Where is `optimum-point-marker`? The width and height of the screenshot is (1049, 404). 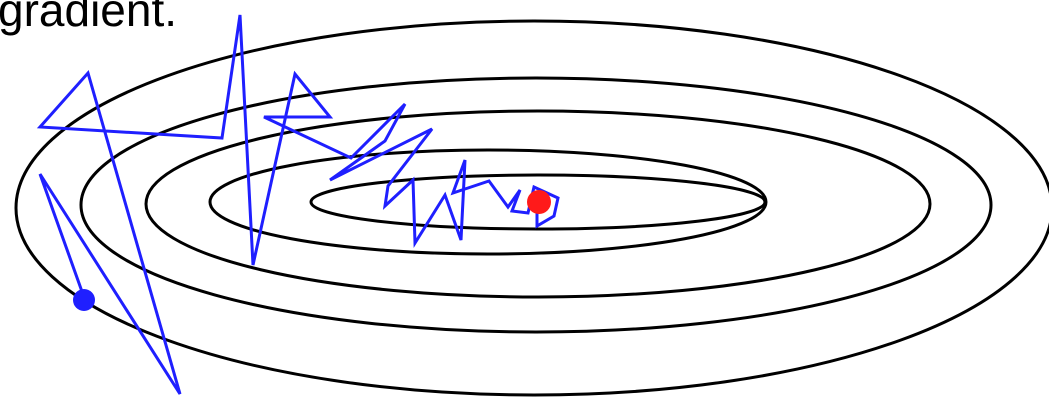
optimum-point-marker is located at coordinates (539, 202).